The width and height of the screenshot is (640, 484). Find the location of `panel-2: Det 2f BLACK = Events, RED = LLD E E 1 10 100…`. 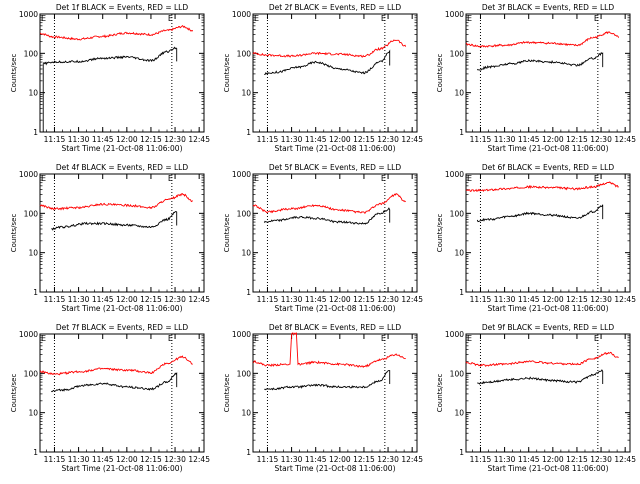

panel-2: Det 2f BLACK = Events, RED = LLD E E 1 10 100… is located at coordinates (323, 78).